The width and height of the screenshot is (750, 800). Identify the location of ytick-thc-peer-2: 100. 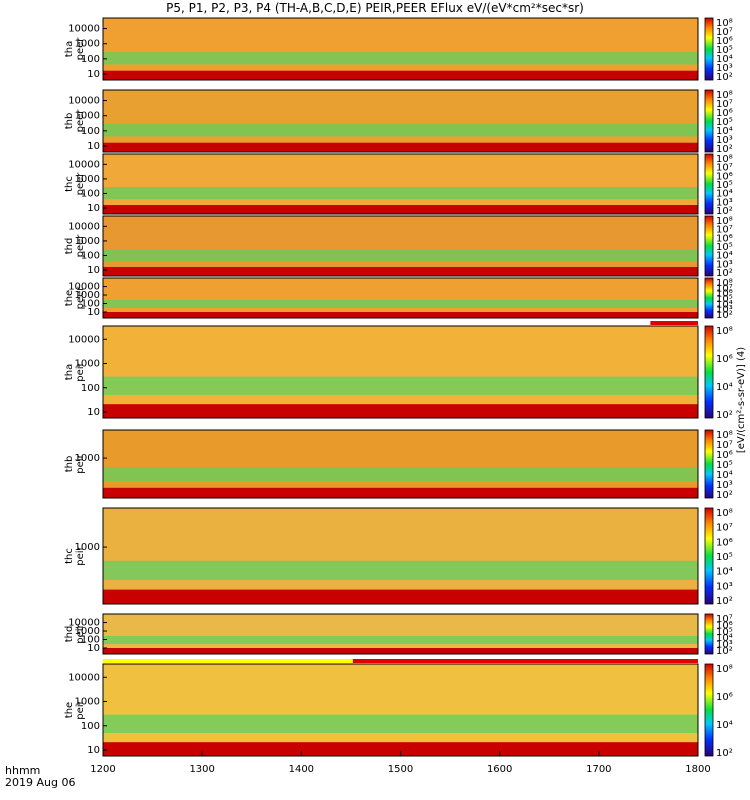
(90, 193).